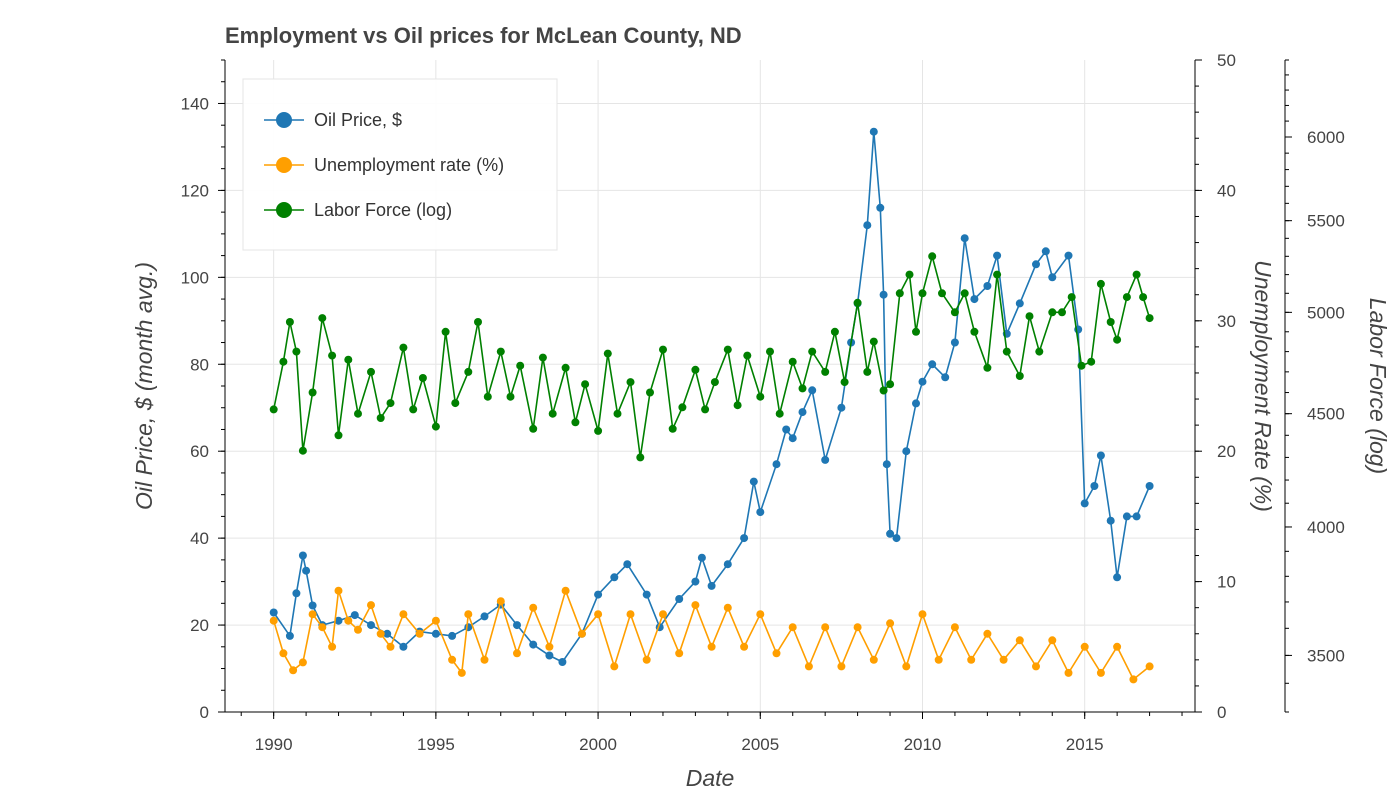 The width and height of the screenshot is (1400, 800). What do you see at coordinates (144, 386) in the screenshot?
I see `y-left-axis-label: Oil Price, $ (month avg.)` at bounding box center [144, 386].